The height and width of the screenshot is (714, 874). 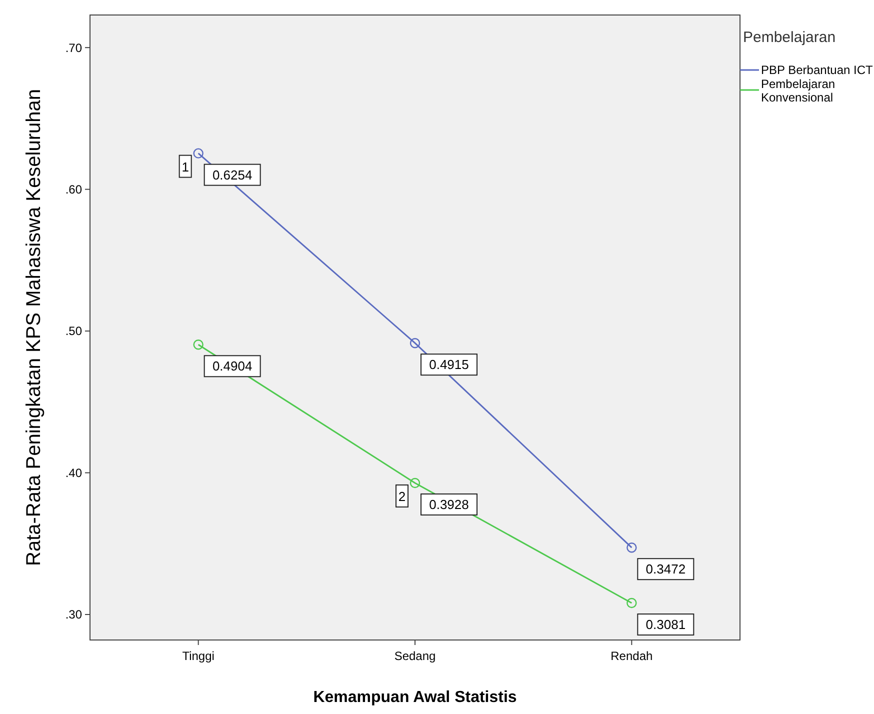 I want to click on y-tick-label: .60, so click(x=73, y=189).